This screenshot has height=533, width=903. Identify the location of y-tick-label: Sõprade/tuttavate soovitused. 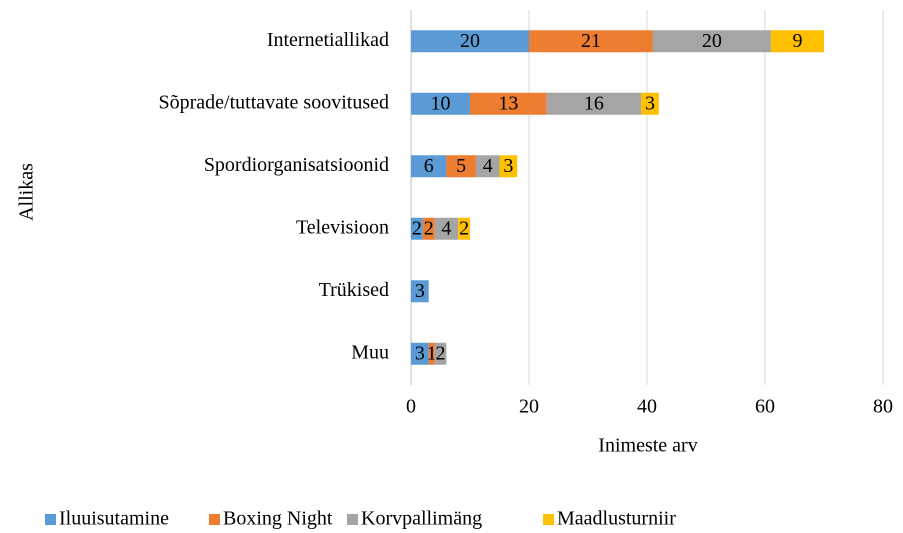
(273, 102).